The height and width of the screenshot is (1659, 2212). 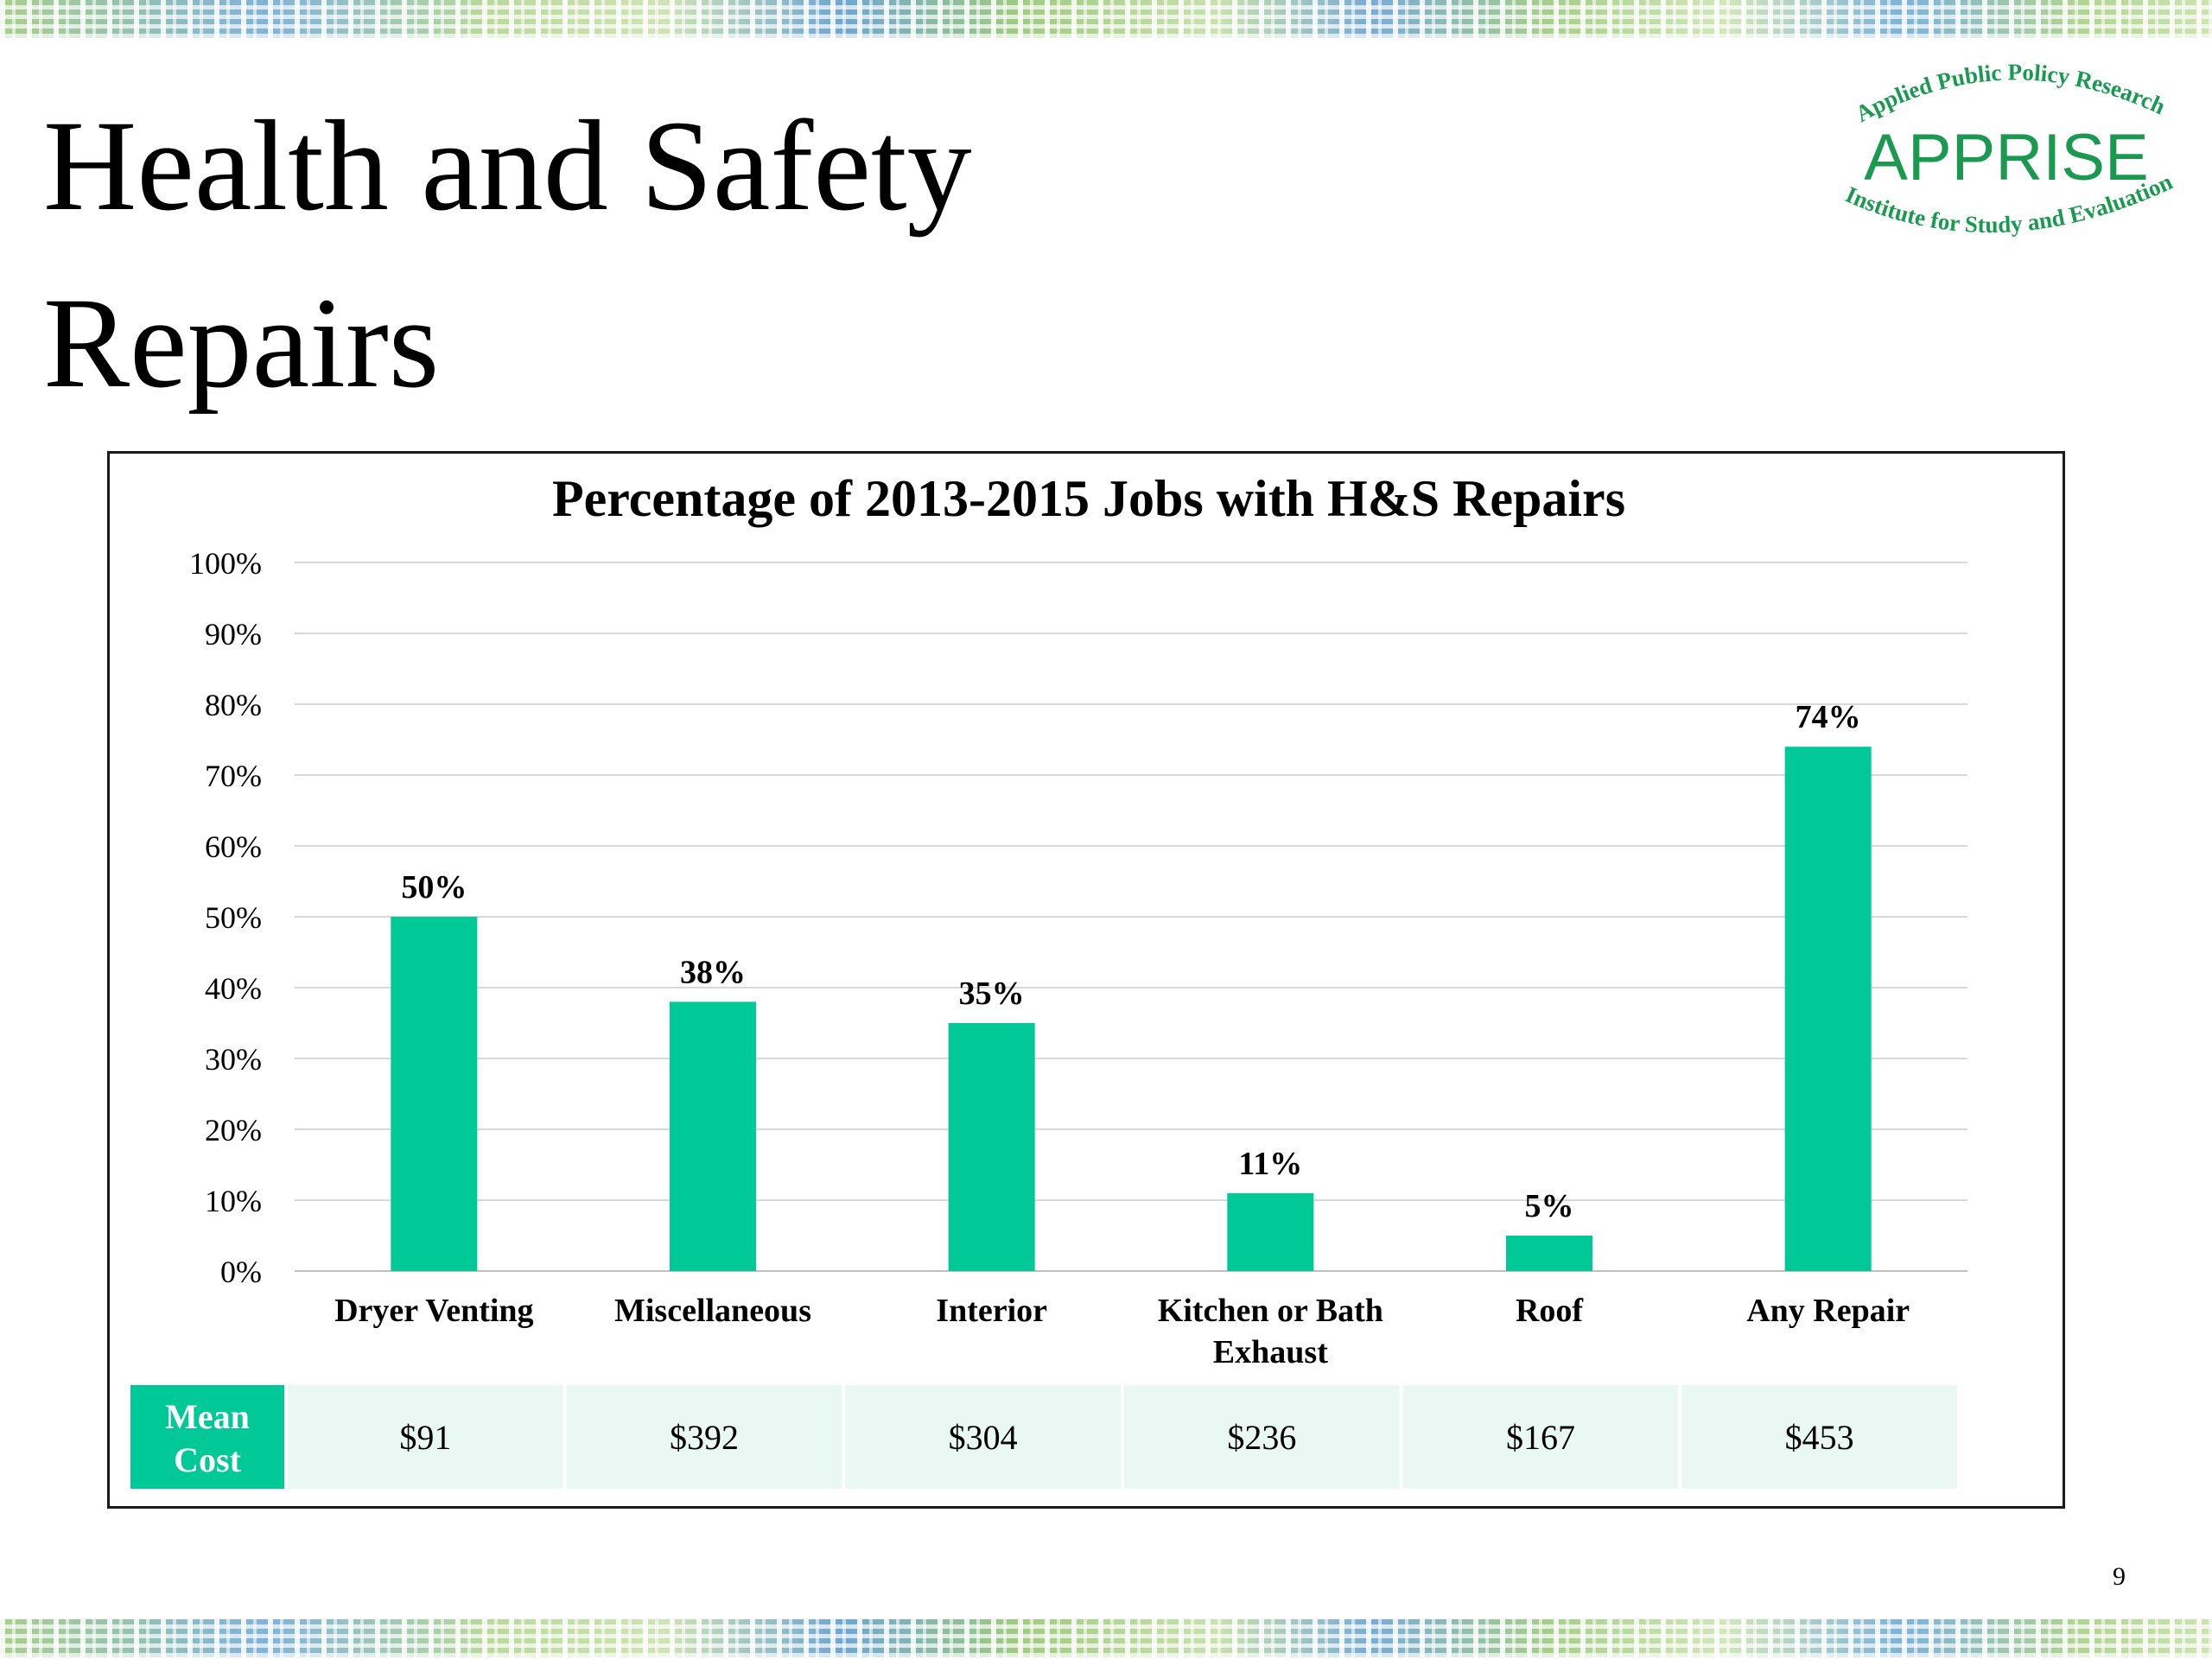 I want to click on logo-name: APPRISE, so click(x=2006, y=157).